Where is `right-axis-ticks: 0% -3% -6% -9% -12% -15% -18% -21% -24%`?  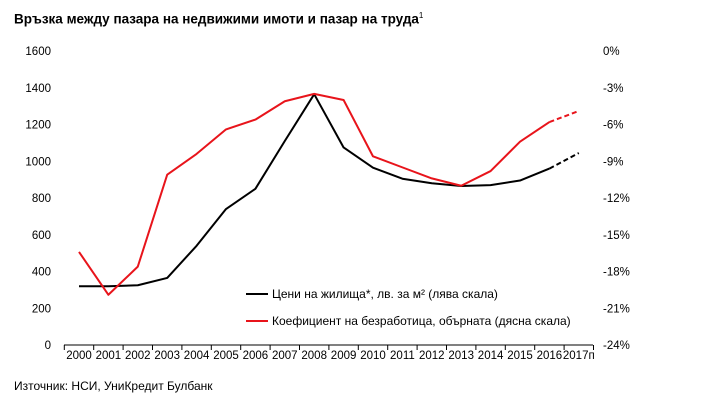
right-axis-ticks: 0% -3% -6% -9% -12% -15% -18% -21% -24% is located at coordinates (616, 199).